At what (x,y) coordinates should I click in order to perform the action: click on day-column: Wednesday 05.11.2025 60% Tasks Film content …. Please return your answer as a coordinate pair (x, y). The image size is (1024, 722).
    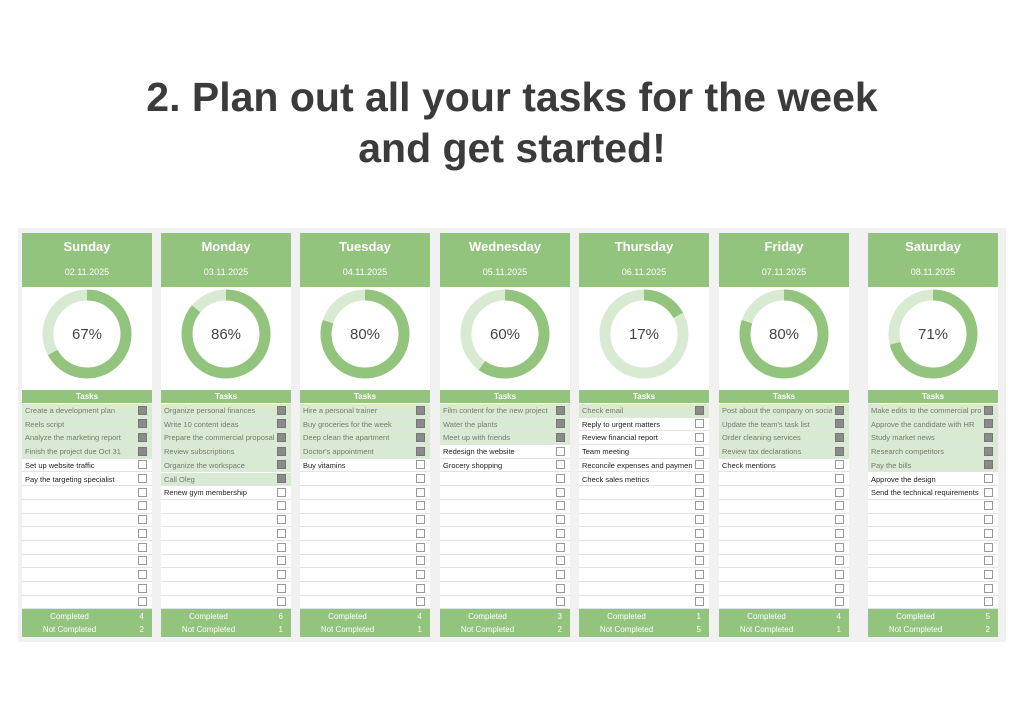
    Looking at the image, I should click on (505, 435).